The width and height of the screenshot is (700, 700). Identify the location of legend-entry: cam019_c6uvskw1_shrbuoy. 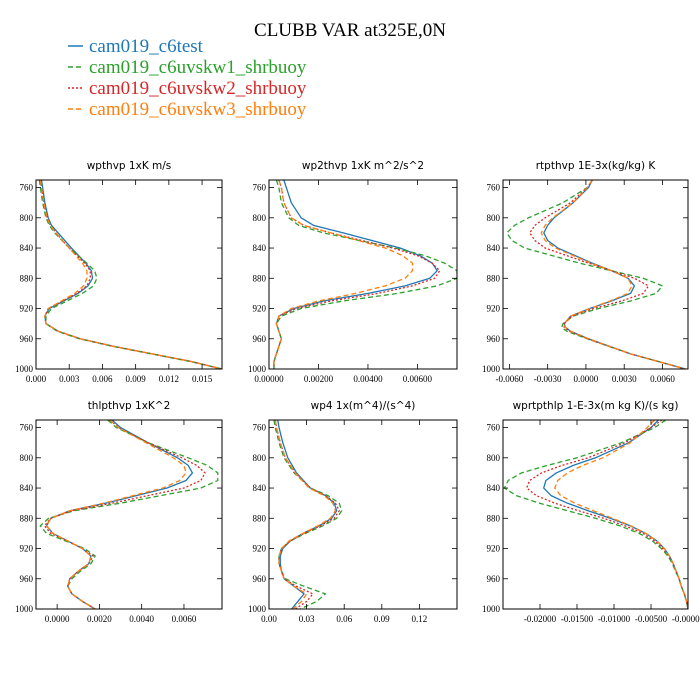
(187, 67).